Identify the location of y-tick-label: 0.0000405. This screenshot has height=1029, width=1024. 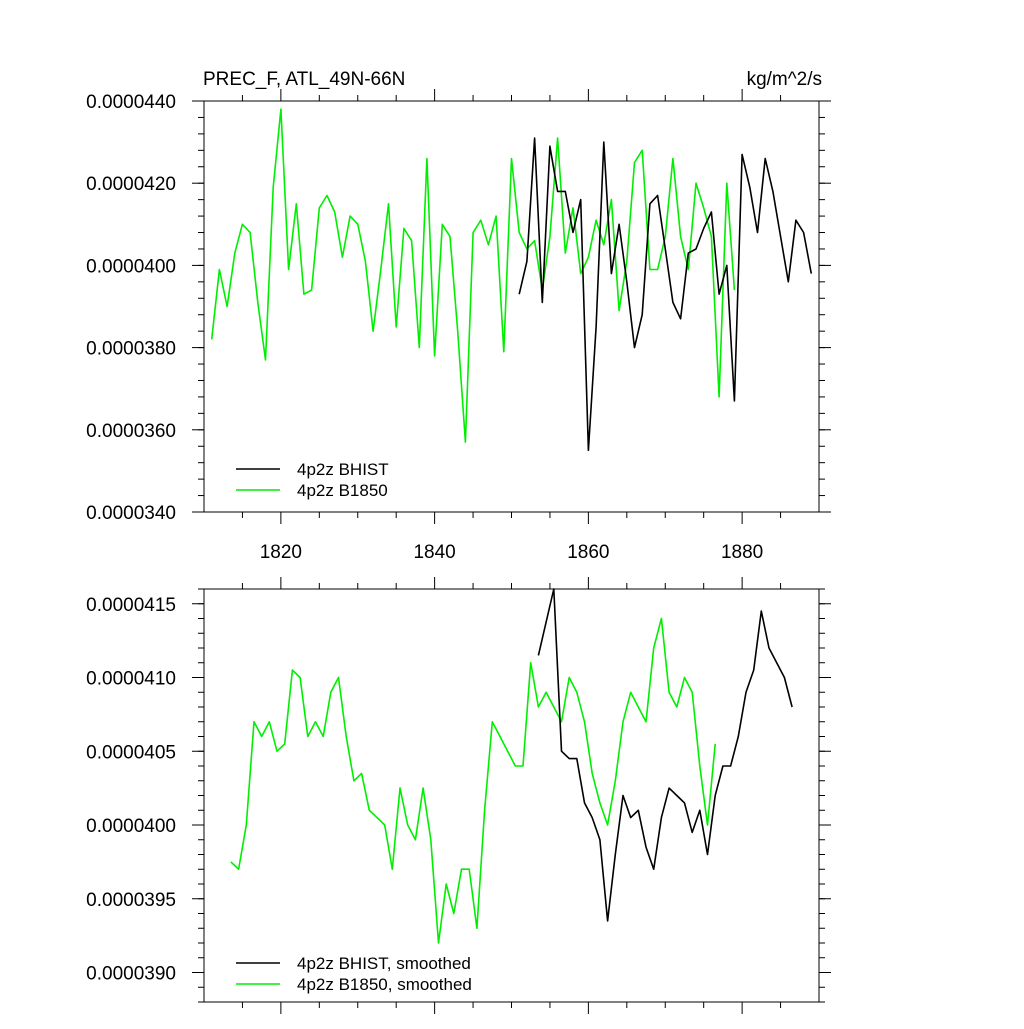
(131, 752).